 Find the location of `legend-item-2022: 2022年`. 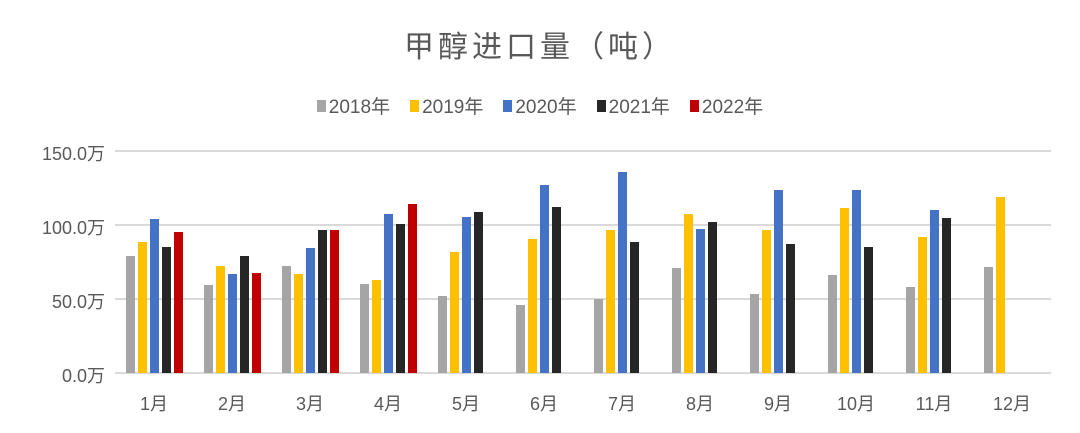

legend-item-2022: 2022年 is located at coordinates (726, 105).